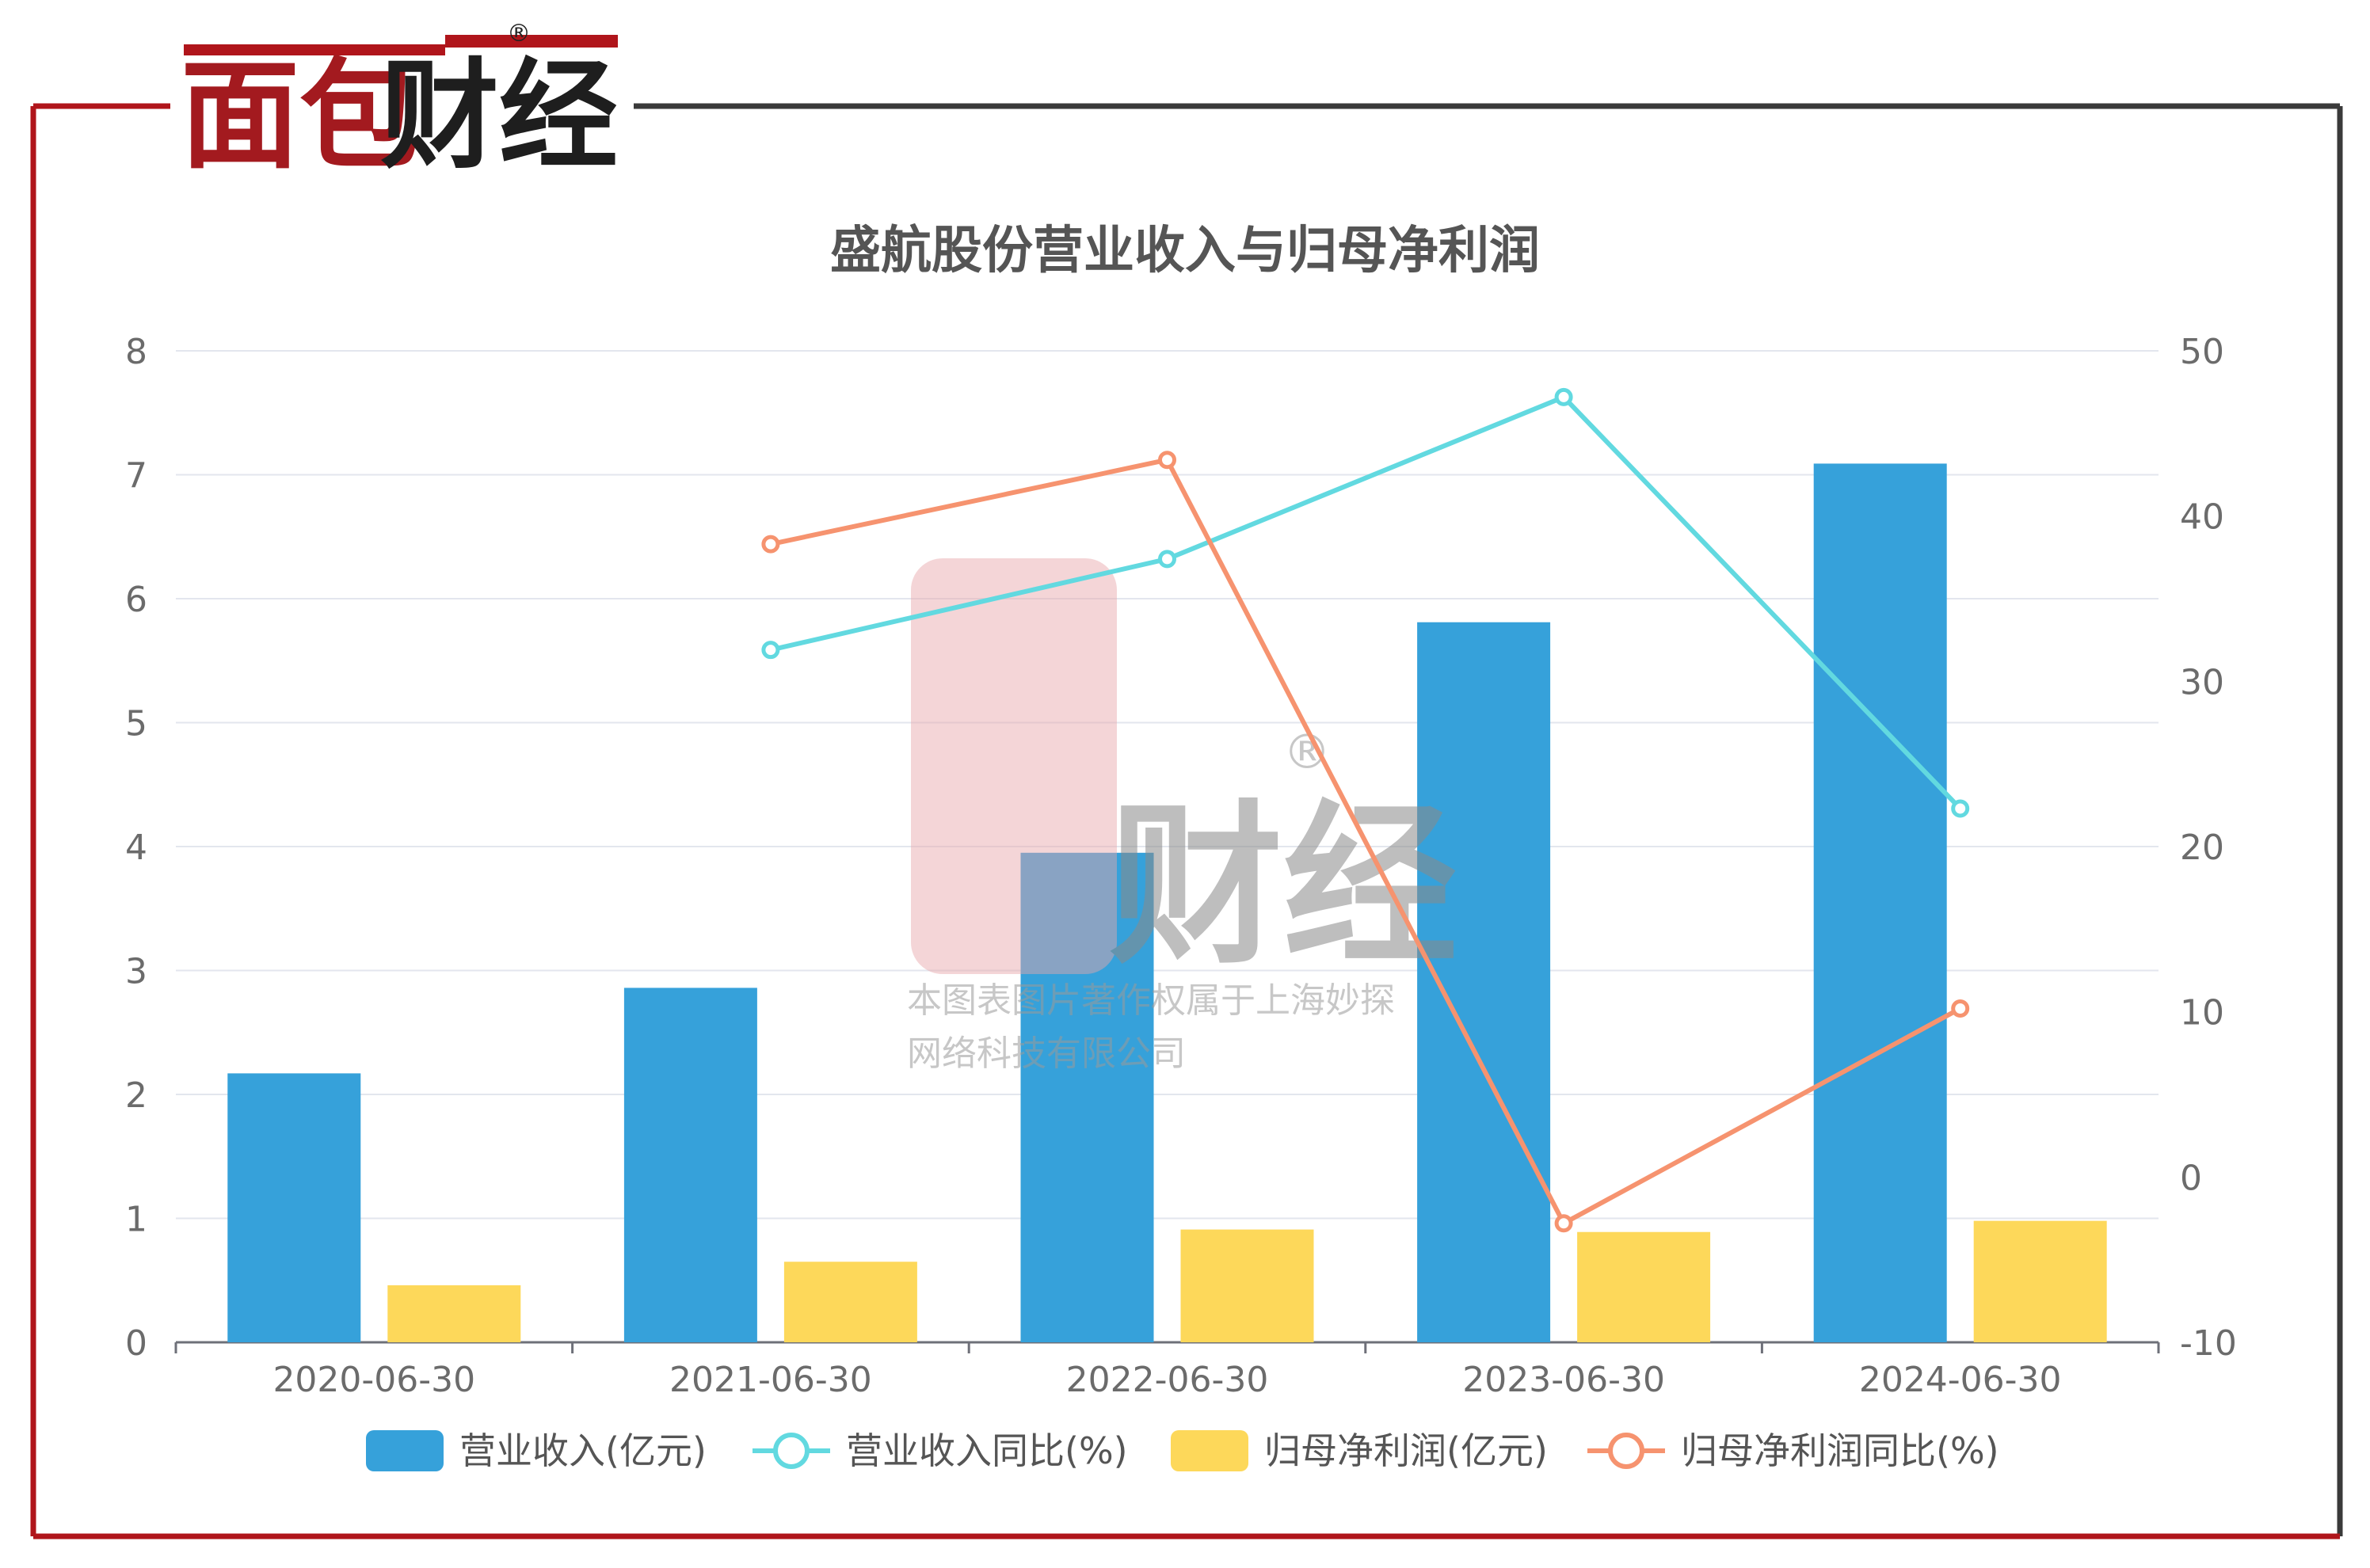  What do you see at coordinates (1960, 1380) in the screenshot?
I see `x-axis-tick-label: 2024-06-30` at bounding box center [1960, 1380].